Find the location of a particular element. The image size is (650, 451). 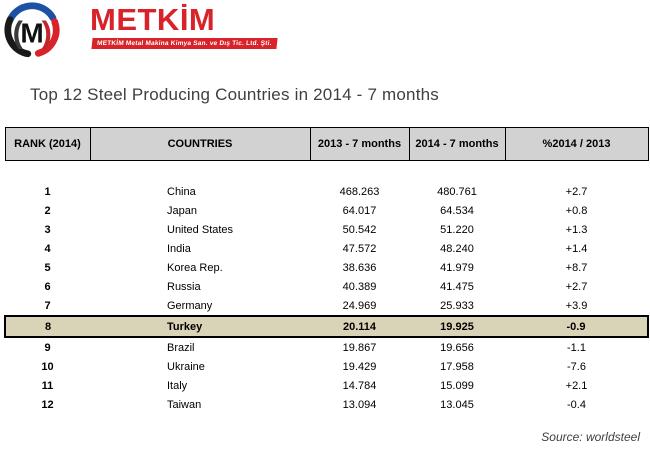

value-2014-cell: 51.220 is located at coordinates (457, 229).